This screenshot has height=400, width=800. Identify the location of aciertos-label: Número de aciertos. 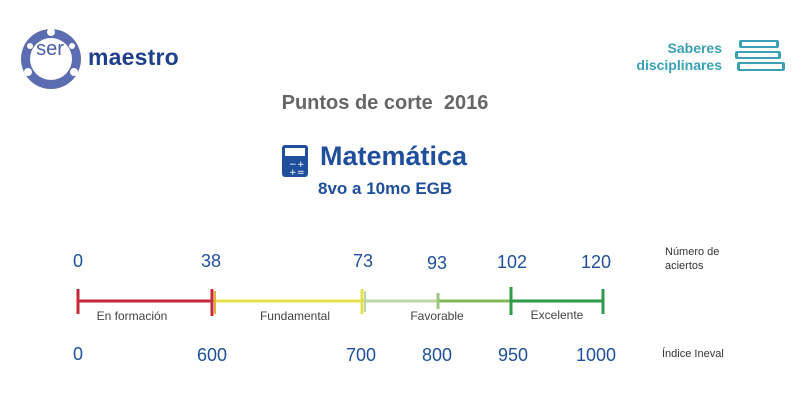
(692, 259).